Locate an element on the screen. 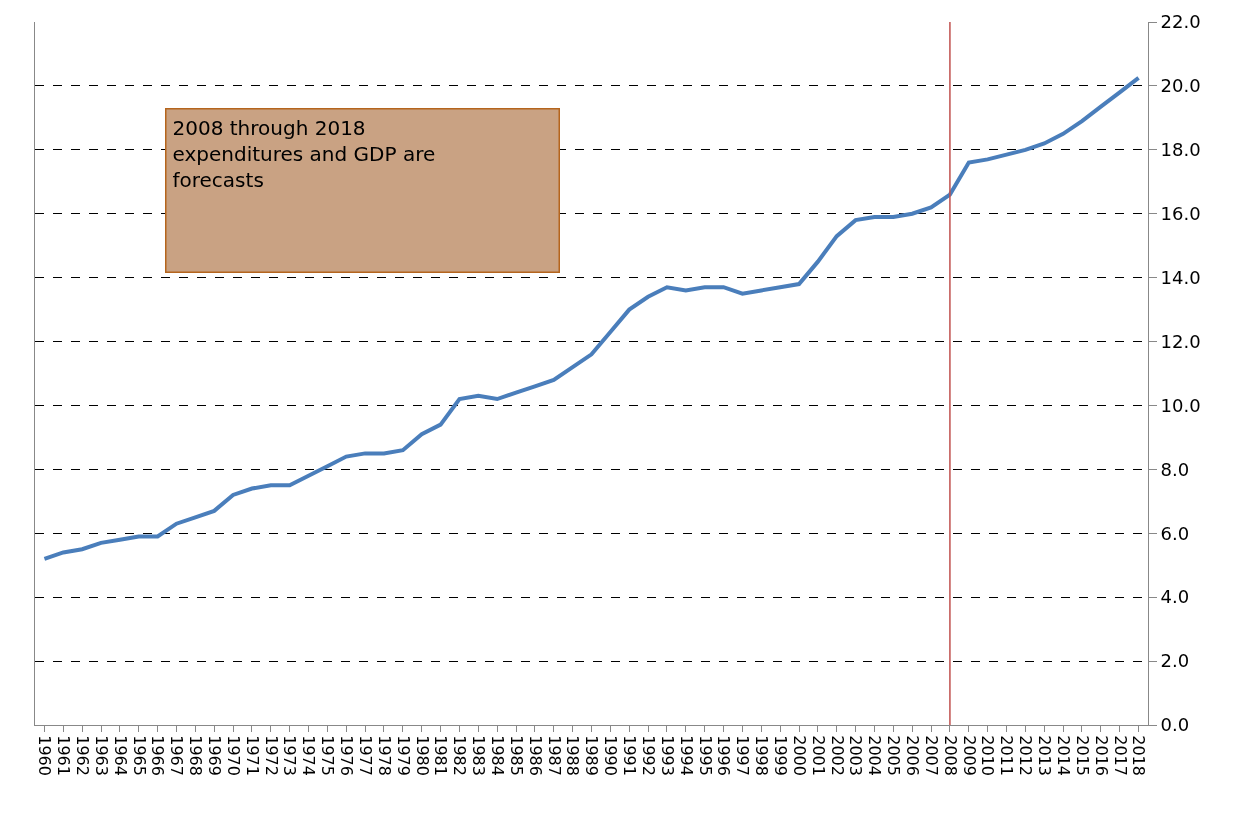 The width and height of the screenshot is (1238, 840). x-tick-label: 1991 is located at coordinates (630, 755).